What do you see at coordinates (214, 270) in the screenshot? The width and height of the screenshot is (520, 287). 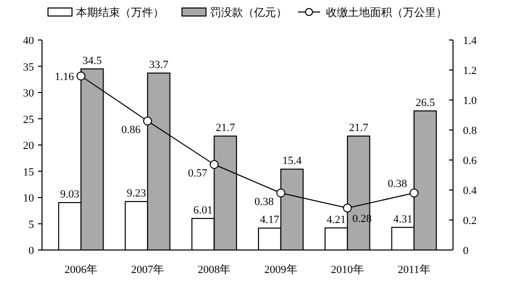 I see `x-tick-label: 2008年` at bounding box center [214, 270].